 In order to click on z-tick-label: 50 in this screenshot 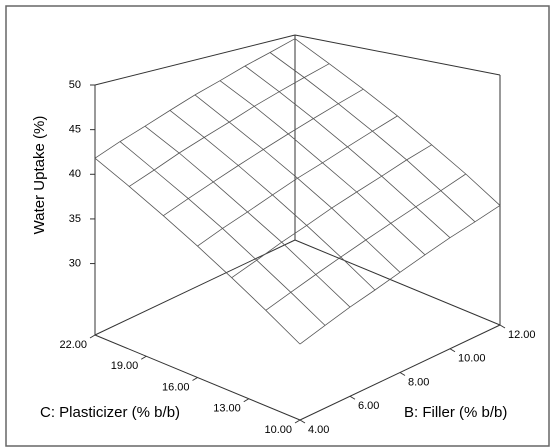, I will do `click(75, 85)`.